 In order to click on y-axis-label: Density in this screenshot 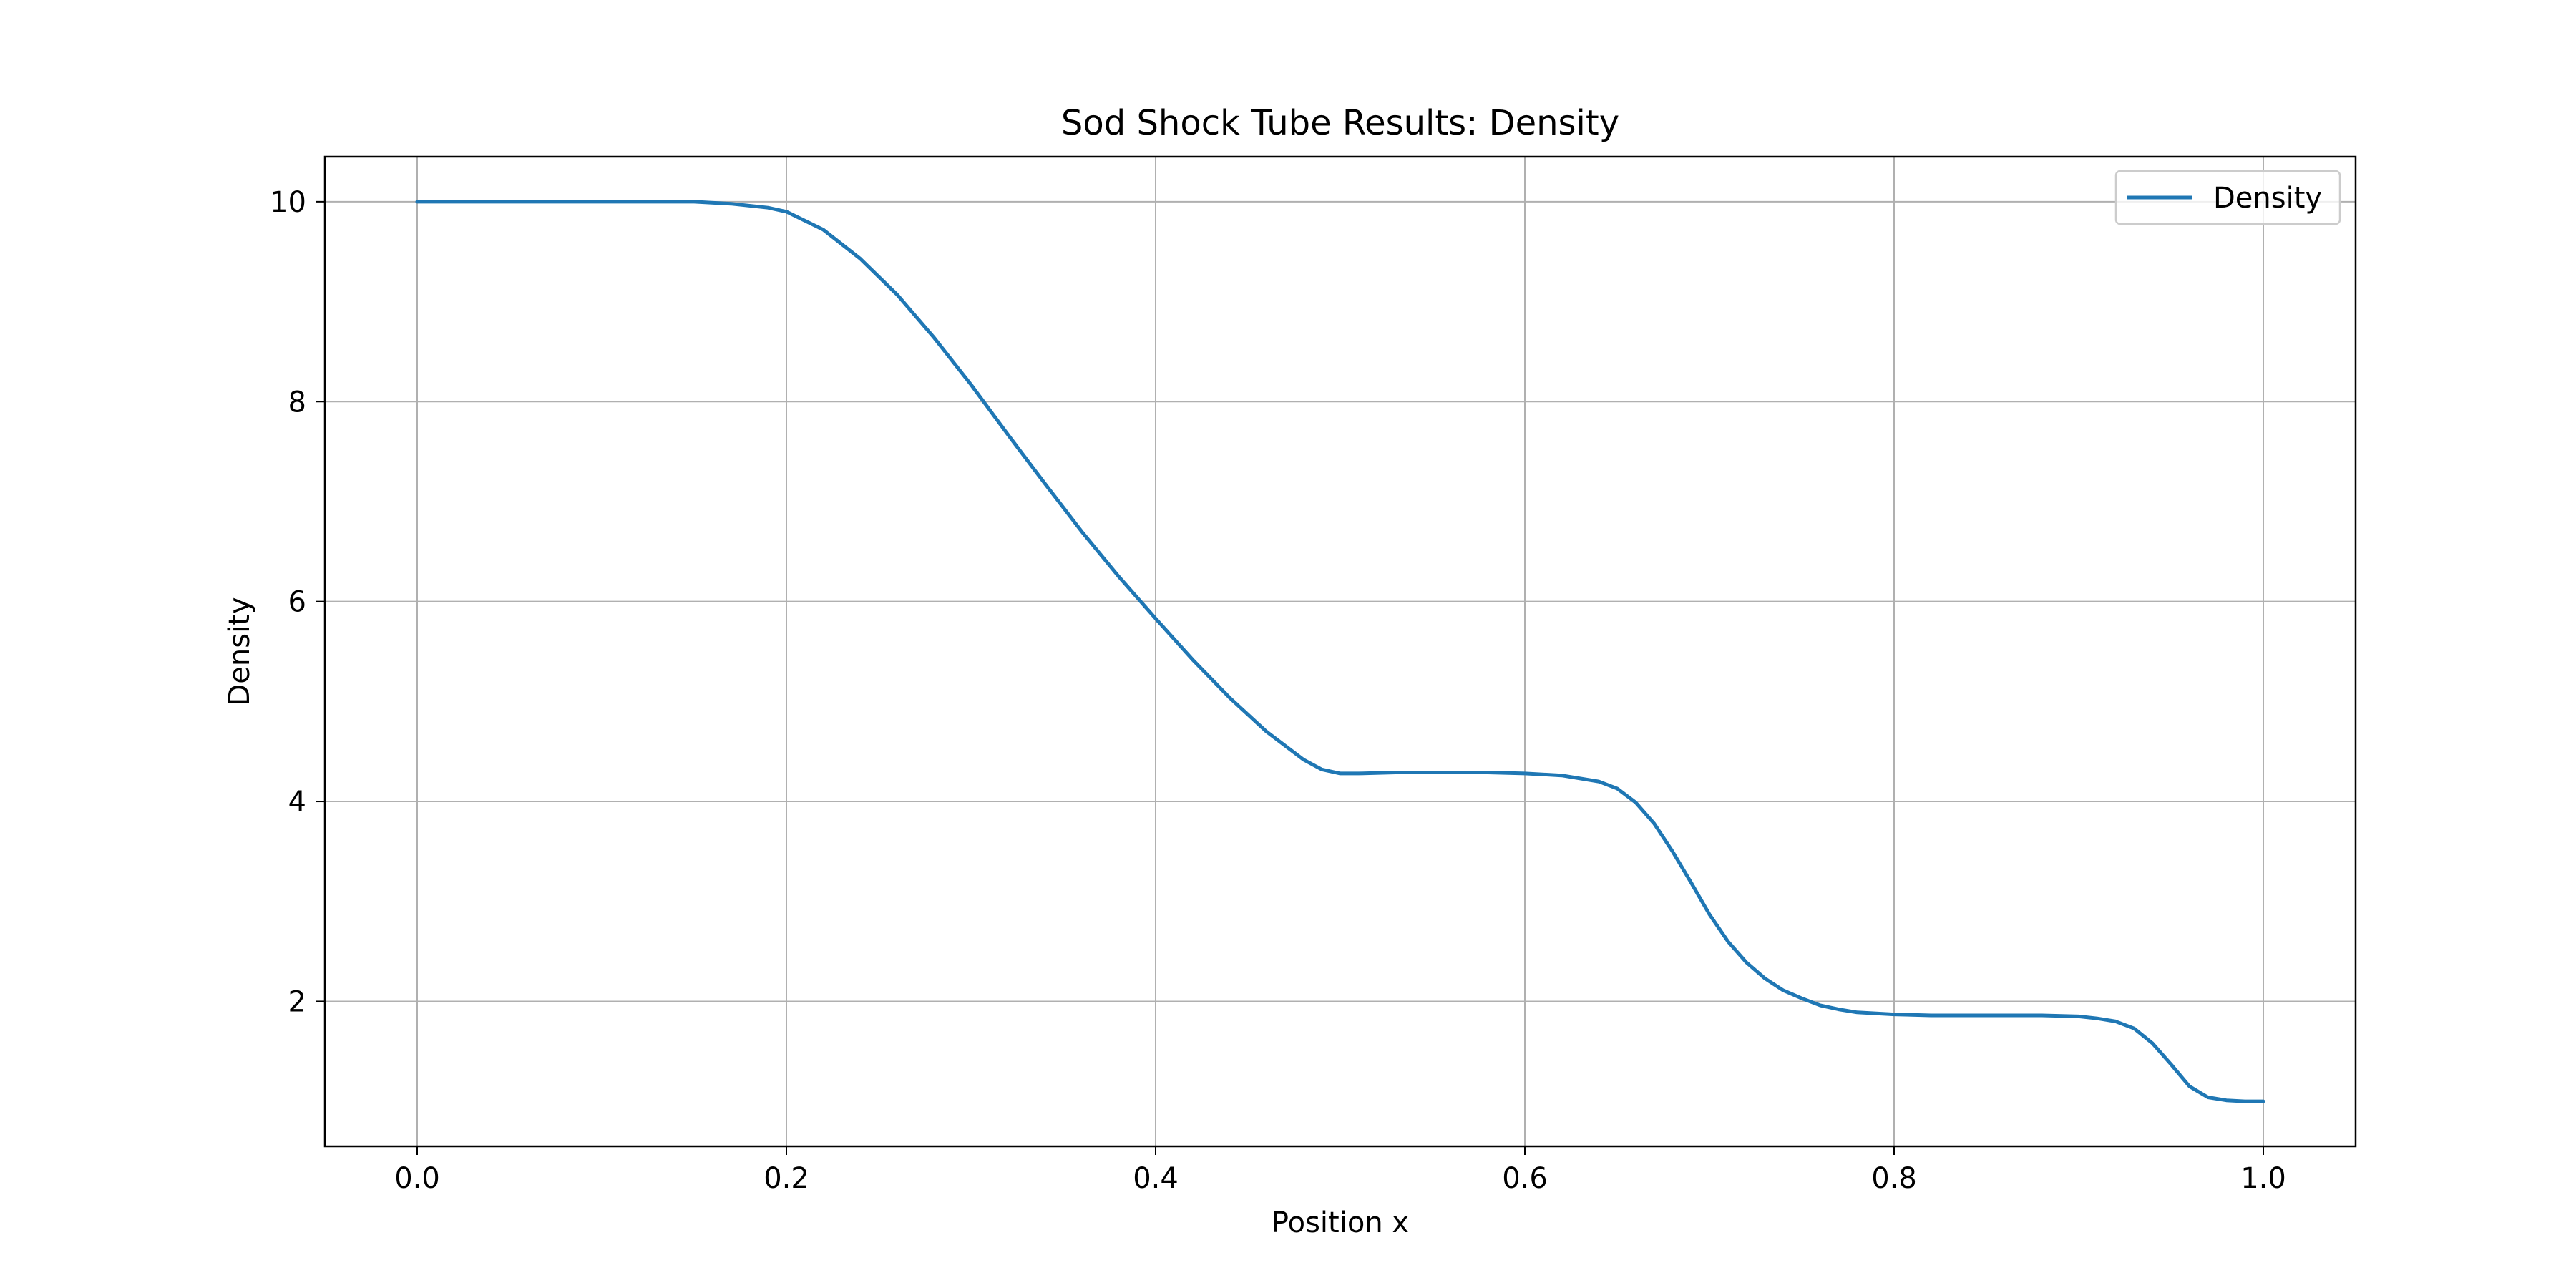, I will do `click(239, 651)`.